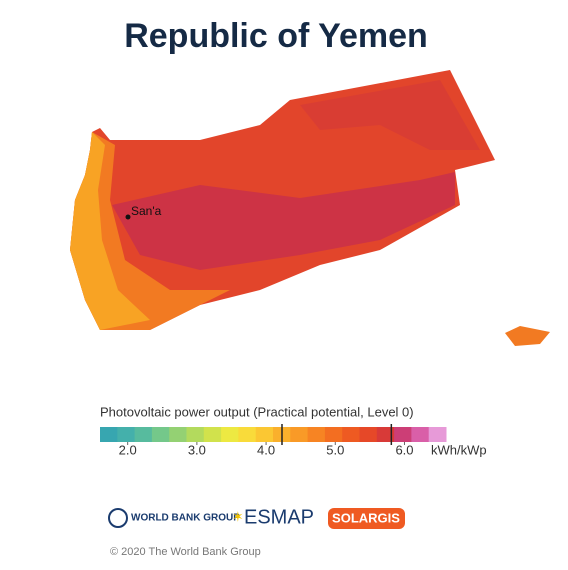 The height and width of the screenshot is (570, 568). What do you see at coordinates (118, 518) in the screenshot?
I see `globe-icon` at bounding box center [118, 518].